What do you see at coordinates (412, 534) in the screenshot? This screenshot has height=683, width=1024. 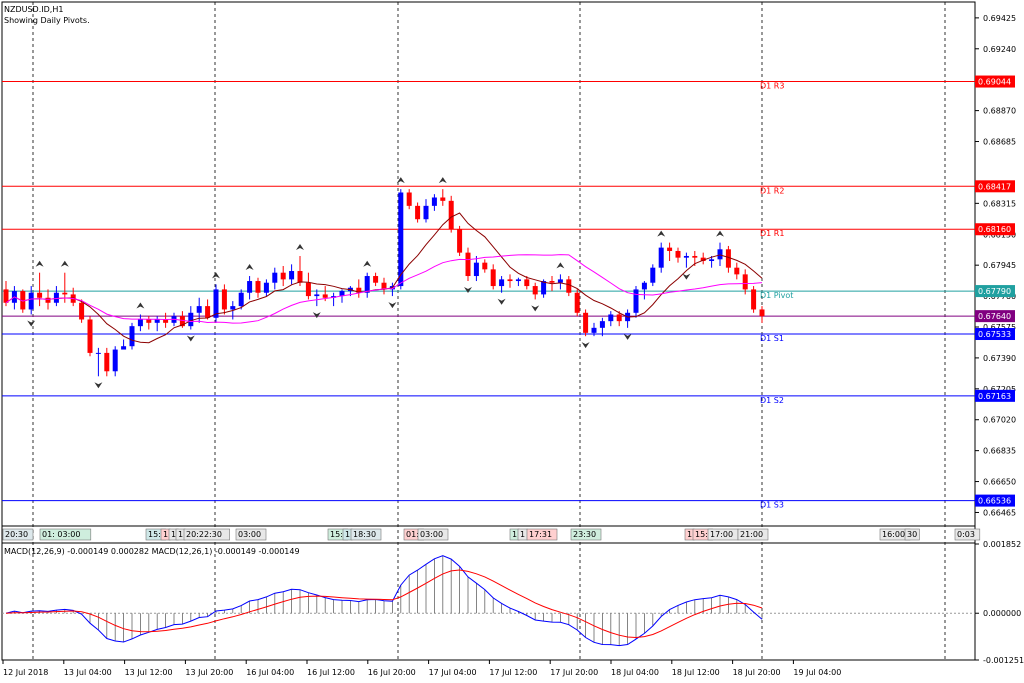 I see `session-tag-text: 01:` at bounding box center [412, 534].